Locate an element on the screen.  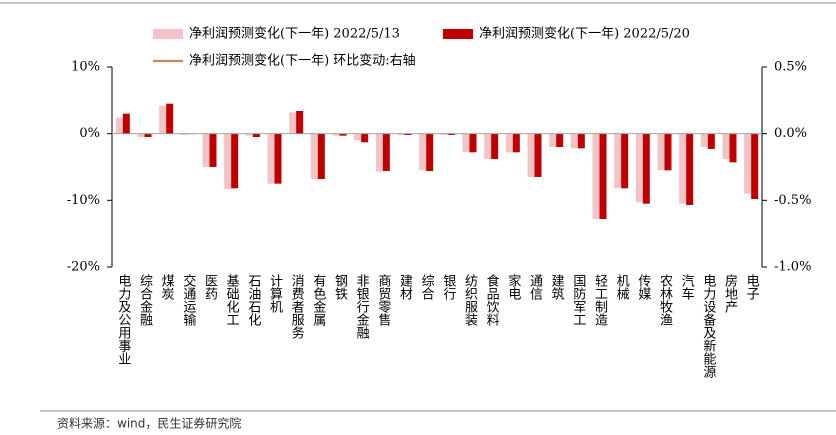
y-tick-label: 10% is located at coordinates (85, 67).